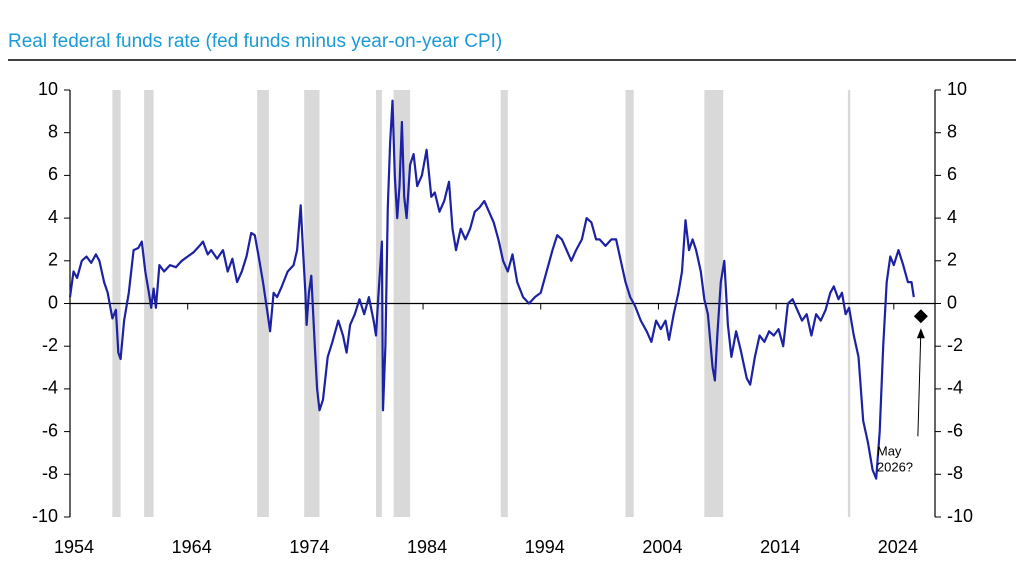  Describe the element at coordinates (920, 333) in the screenshot. I see `projection-arrowhead` at that location.